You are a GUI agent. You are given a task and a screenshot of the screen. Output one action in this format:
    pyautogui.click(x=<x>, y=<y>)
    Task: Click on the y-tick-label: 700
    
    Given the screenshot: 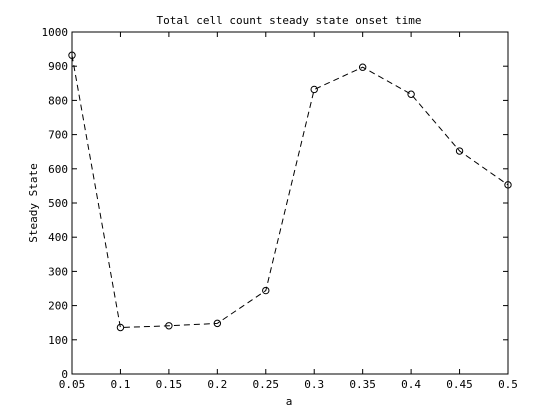 What is the action you would take?
    pyautogui.click(x=58, y=135)
    